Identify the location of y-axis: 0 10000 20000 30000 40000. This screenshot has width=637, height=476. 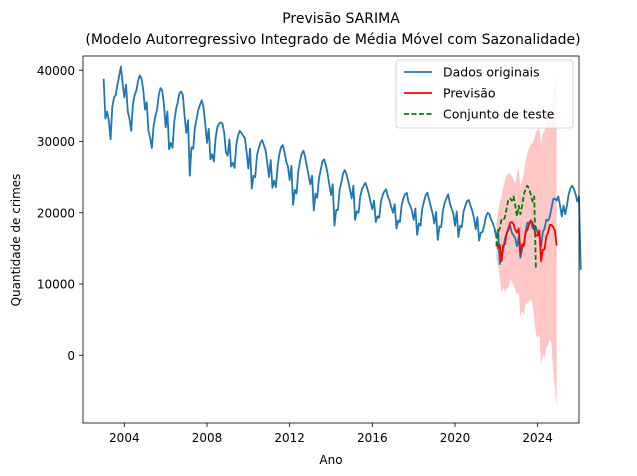
(60, 213).